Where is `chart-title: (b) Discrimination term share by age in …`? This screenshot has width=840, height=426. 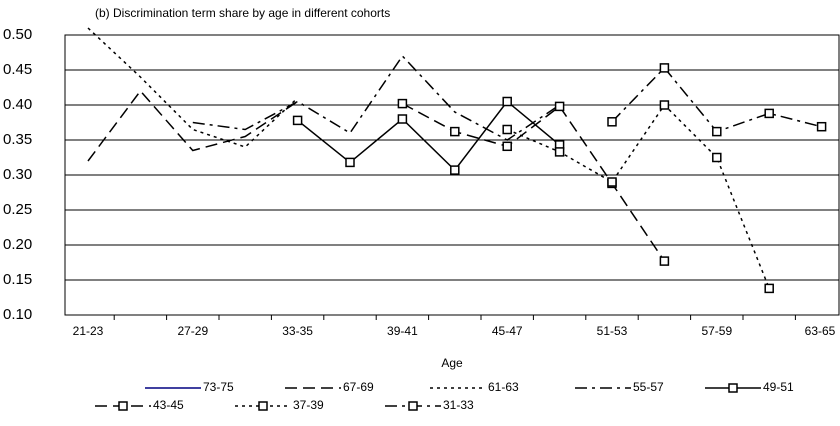
chart-title: (b) Discrimination term share by age in … is located at coordinates (242, 13).